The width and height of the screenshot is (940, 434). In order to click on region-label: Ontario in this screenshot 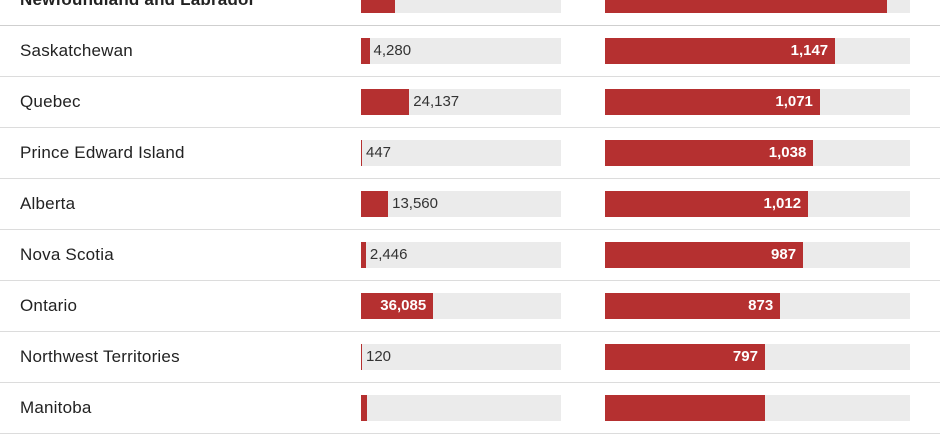, I will do `click(49, 305)`.